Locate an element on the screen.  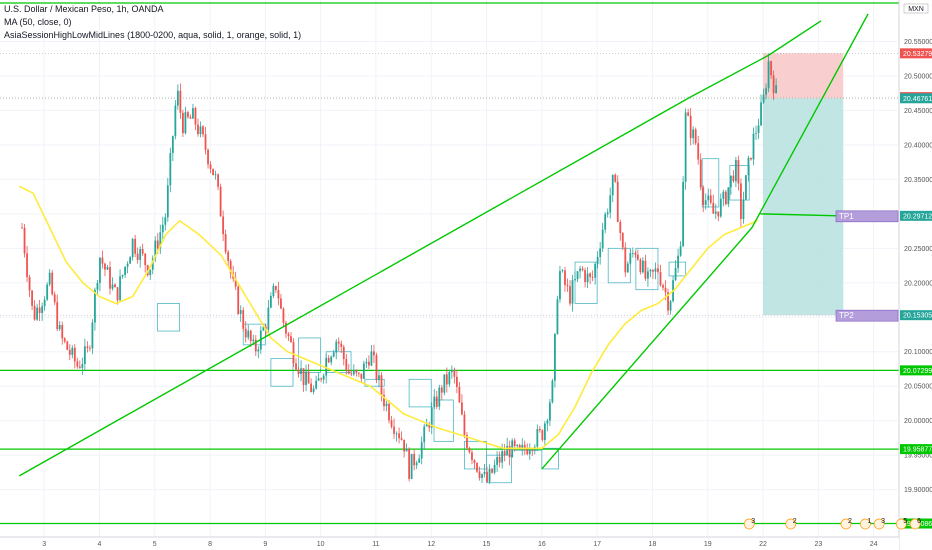
event-badge-count-0: 3 is located at coordinates (753, 521).